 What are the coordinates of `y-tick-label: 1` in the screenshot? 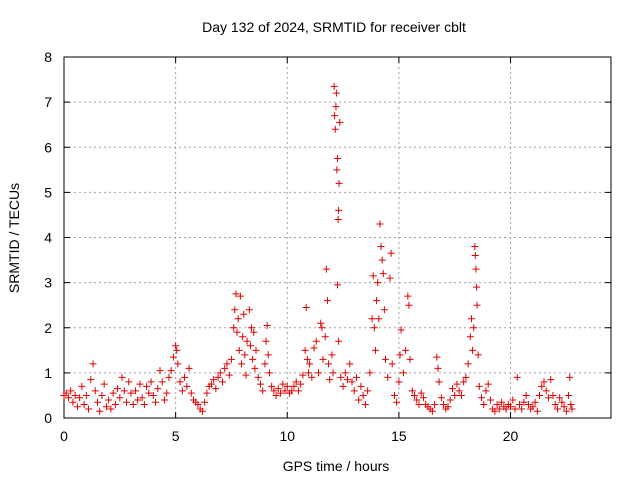 It's located at (48, 373).